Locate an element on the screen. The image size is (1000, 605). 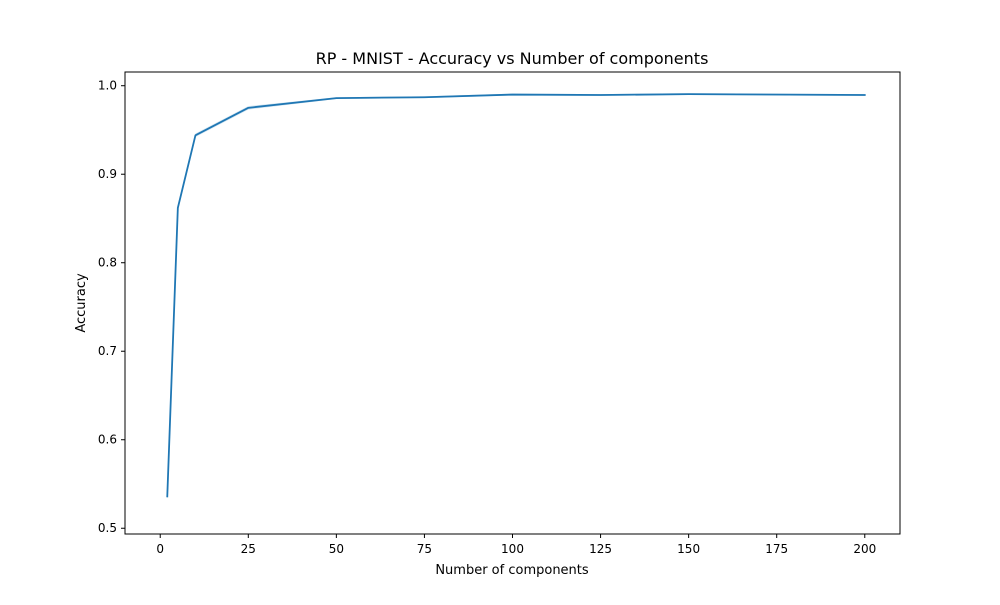
x-tick-label: 50 is located at coordinates (336, 549).